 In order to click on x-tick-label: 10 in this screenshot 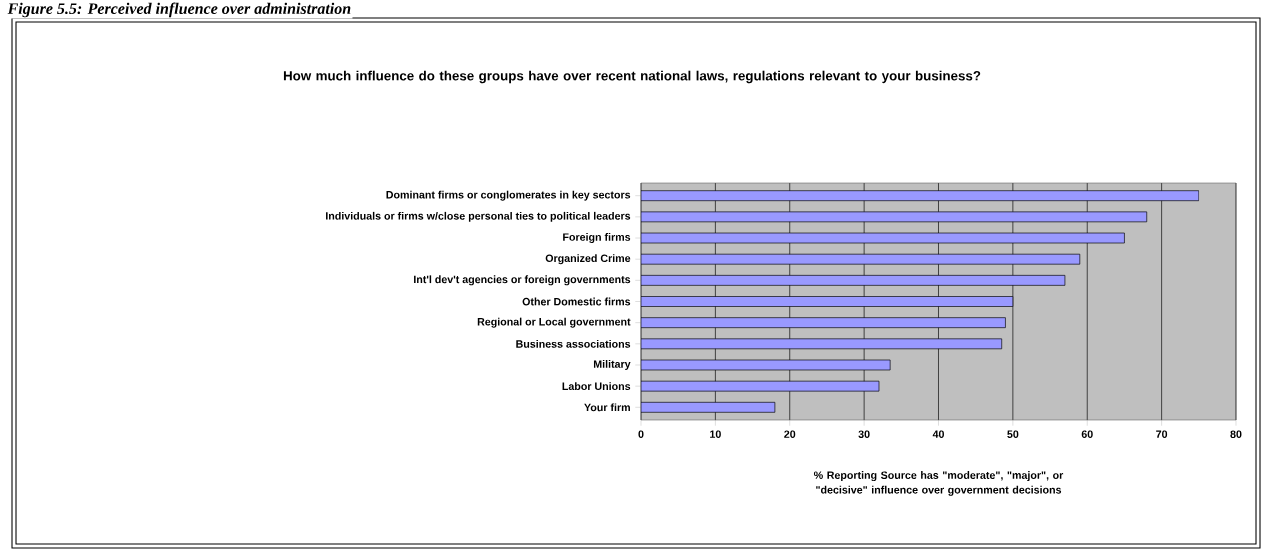, I will do `click(715, 434)`.